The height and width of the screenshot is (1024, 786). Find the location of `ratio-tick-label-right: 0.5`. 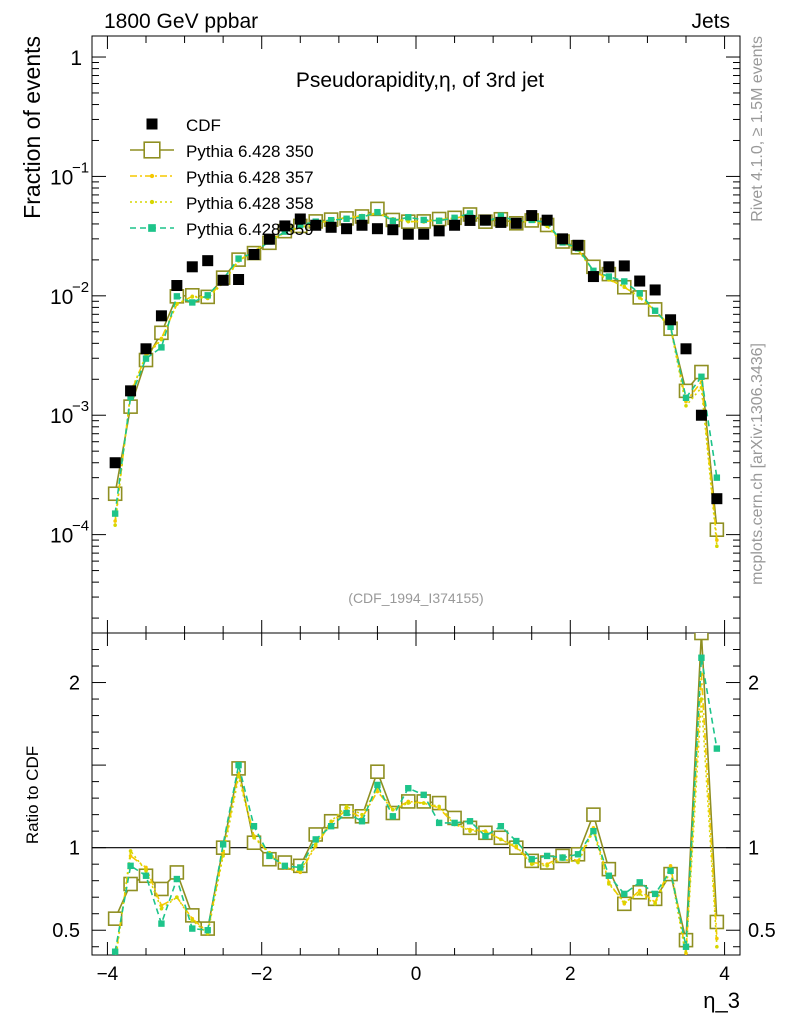

ratio-tick-label-right: 0.5 is located at coordinates (762, 931).